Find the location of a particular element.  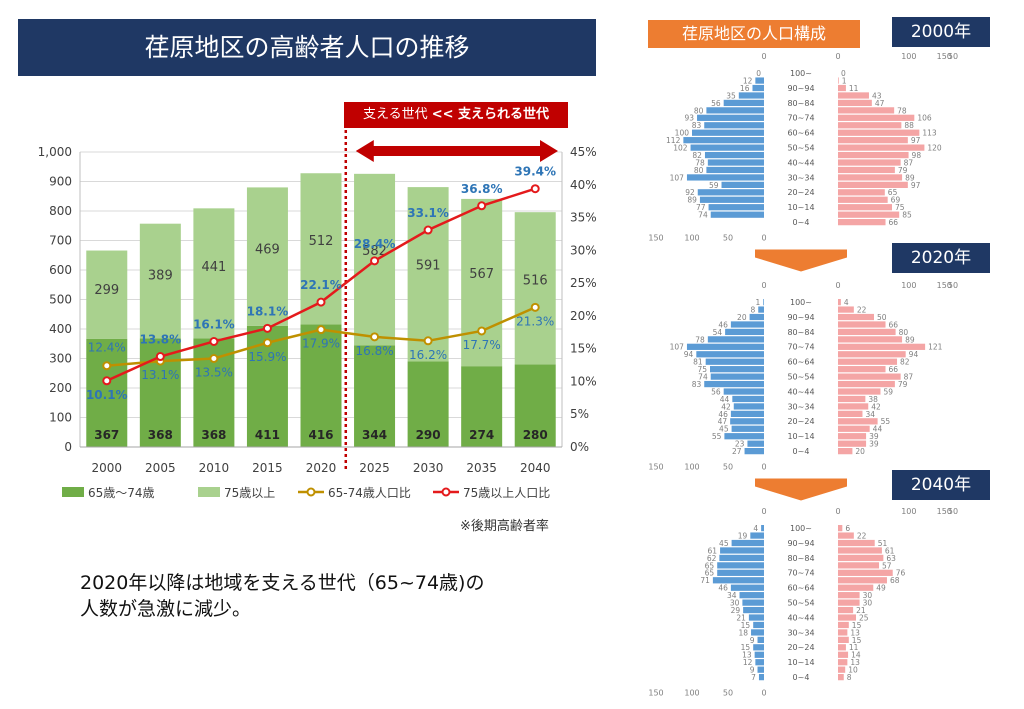

female-value: 80 is located at coordinates (904, 332).